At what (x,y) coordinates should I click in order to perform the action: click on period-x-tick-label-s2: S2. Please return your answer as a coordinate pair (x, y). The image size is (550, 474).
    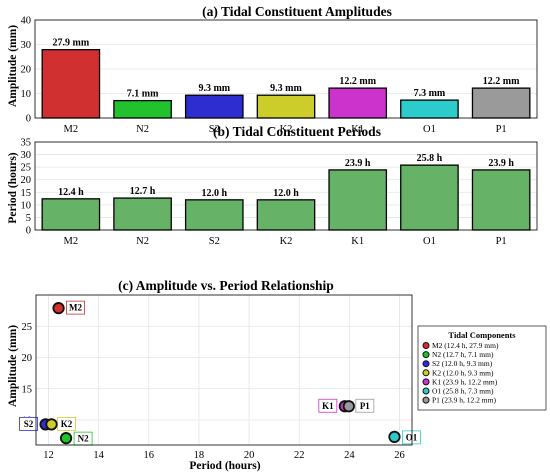
    Looking at the image, I should click on (214, 241).